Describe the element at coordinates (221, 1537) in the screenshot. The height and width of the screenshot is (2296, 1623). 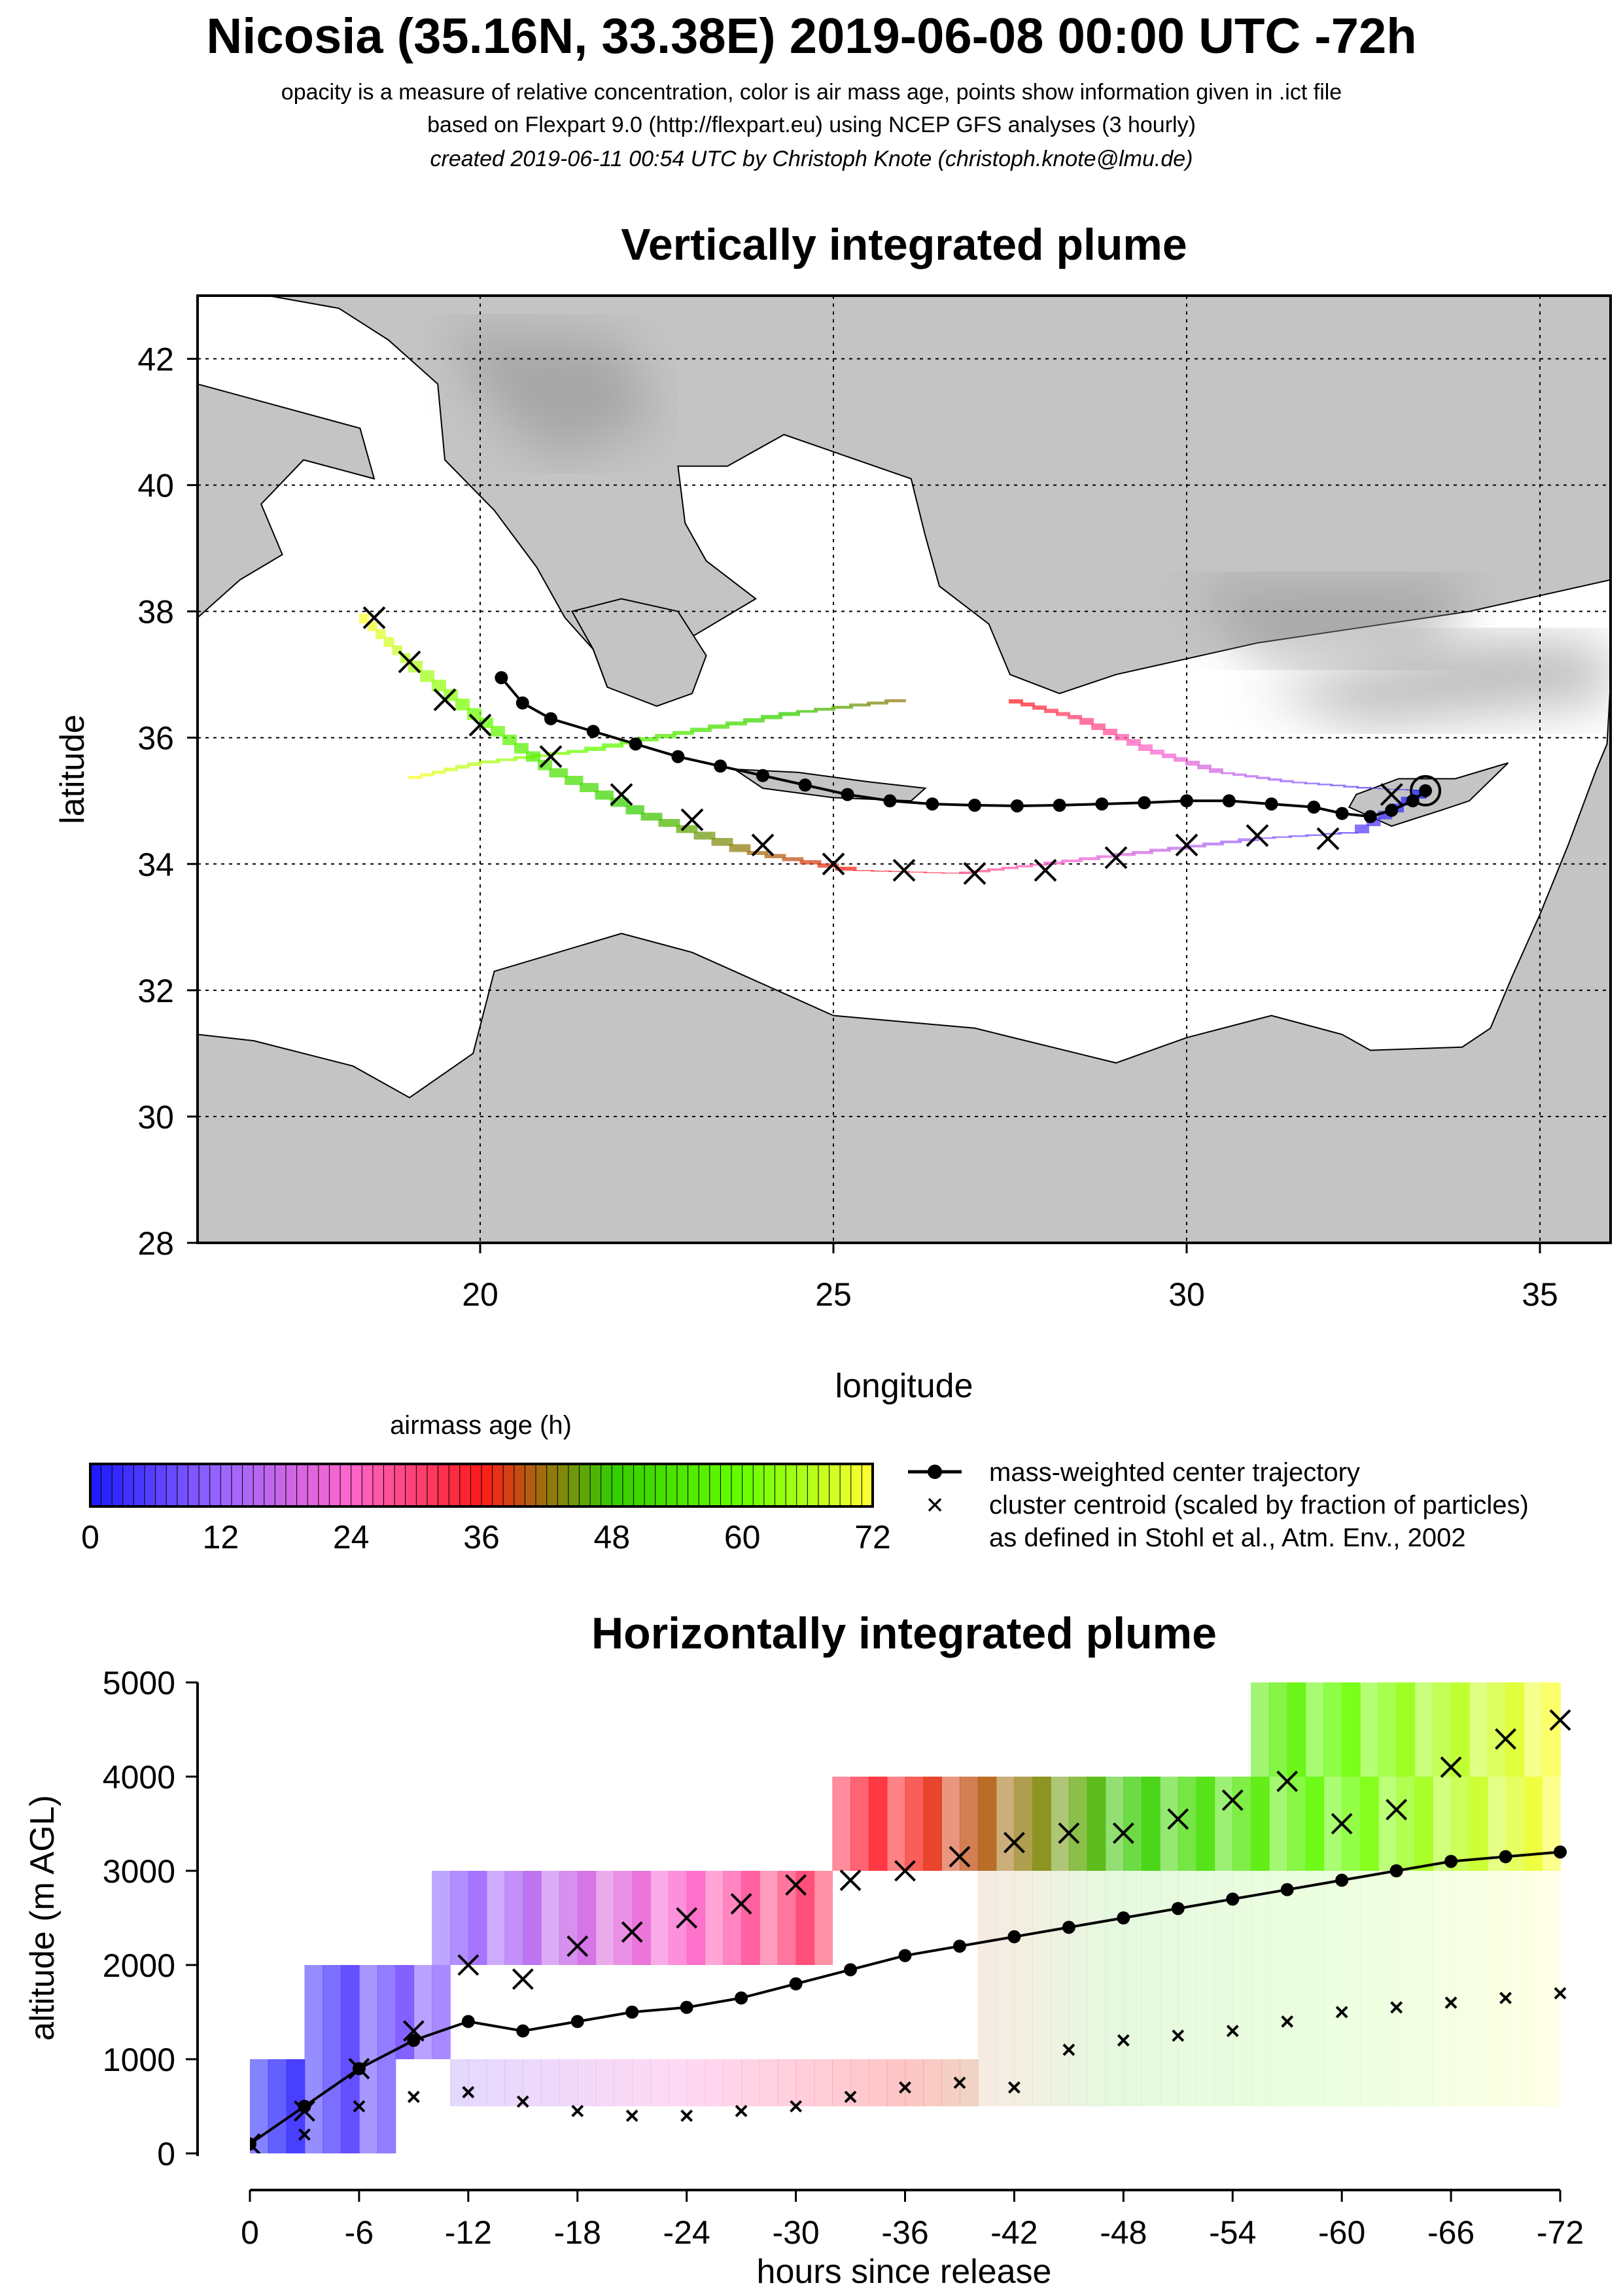
I see `colorbar-tick-label: 12` at that location.